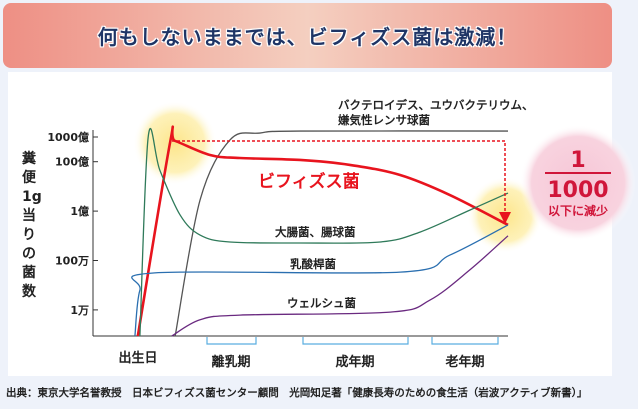 Image resolution: width=638 pixels, height=409 pixels. I want to click on bracket-old-age, so click(465, 341).